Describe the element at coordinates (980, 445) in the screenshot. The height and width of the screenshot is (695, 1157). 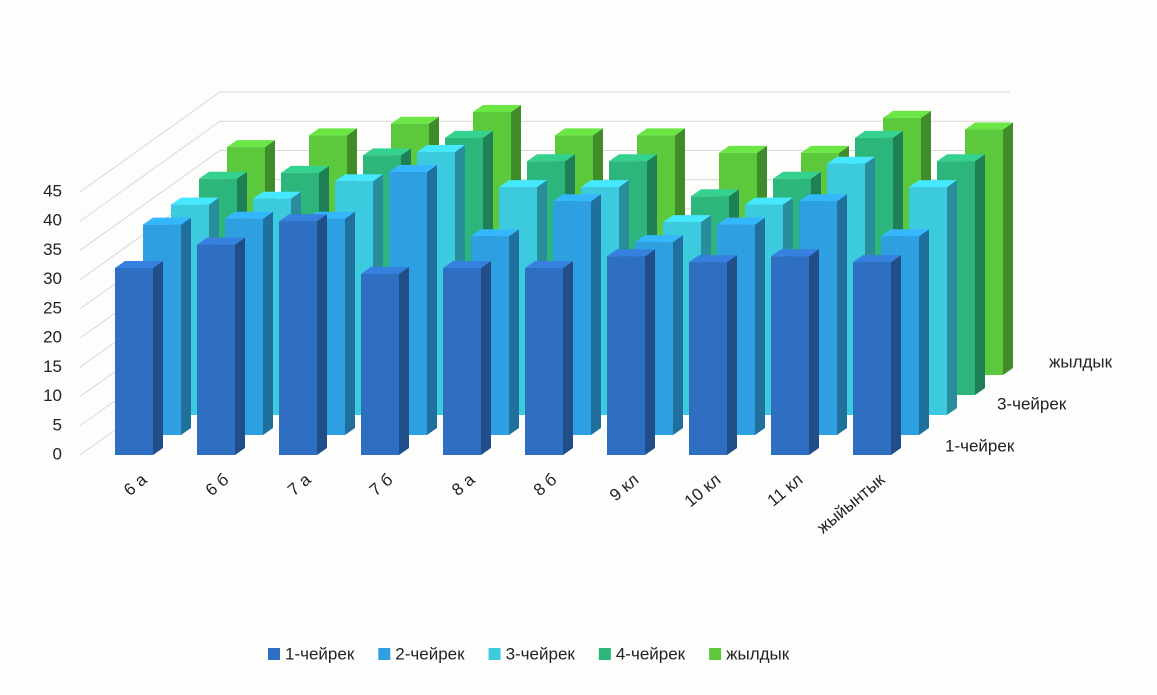
I see `depth-label: 1-чейрек` at that location.